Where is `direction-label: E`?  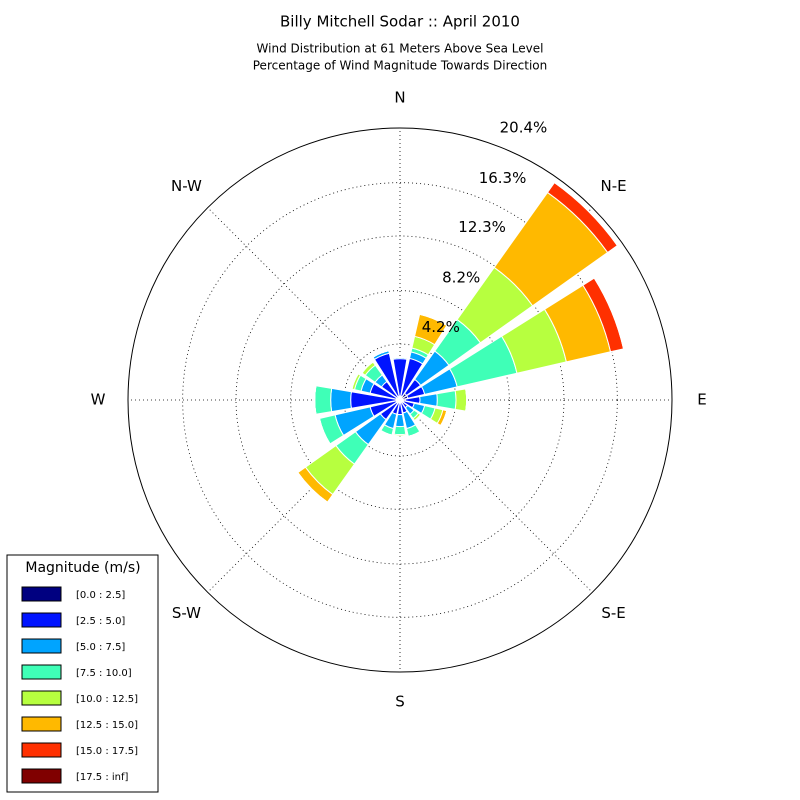 direction-label: E is located at coordinates (701, 400).